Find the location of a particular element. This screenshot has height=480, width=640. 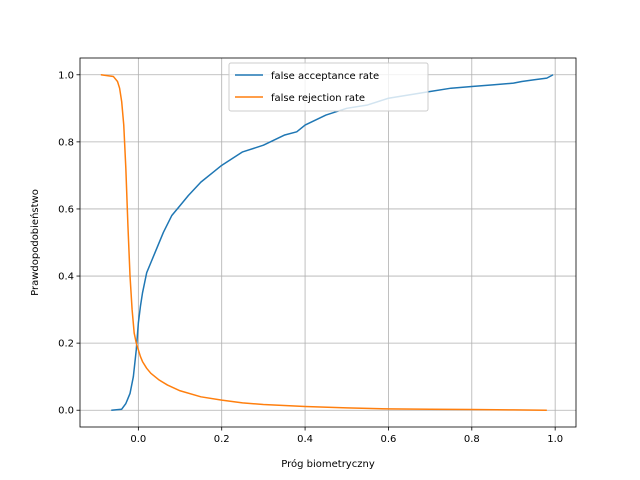

x-axis-ticks: 0.0 0.2 0.4 0.6 0.8 1.0 is located at coordinates (346, 436).